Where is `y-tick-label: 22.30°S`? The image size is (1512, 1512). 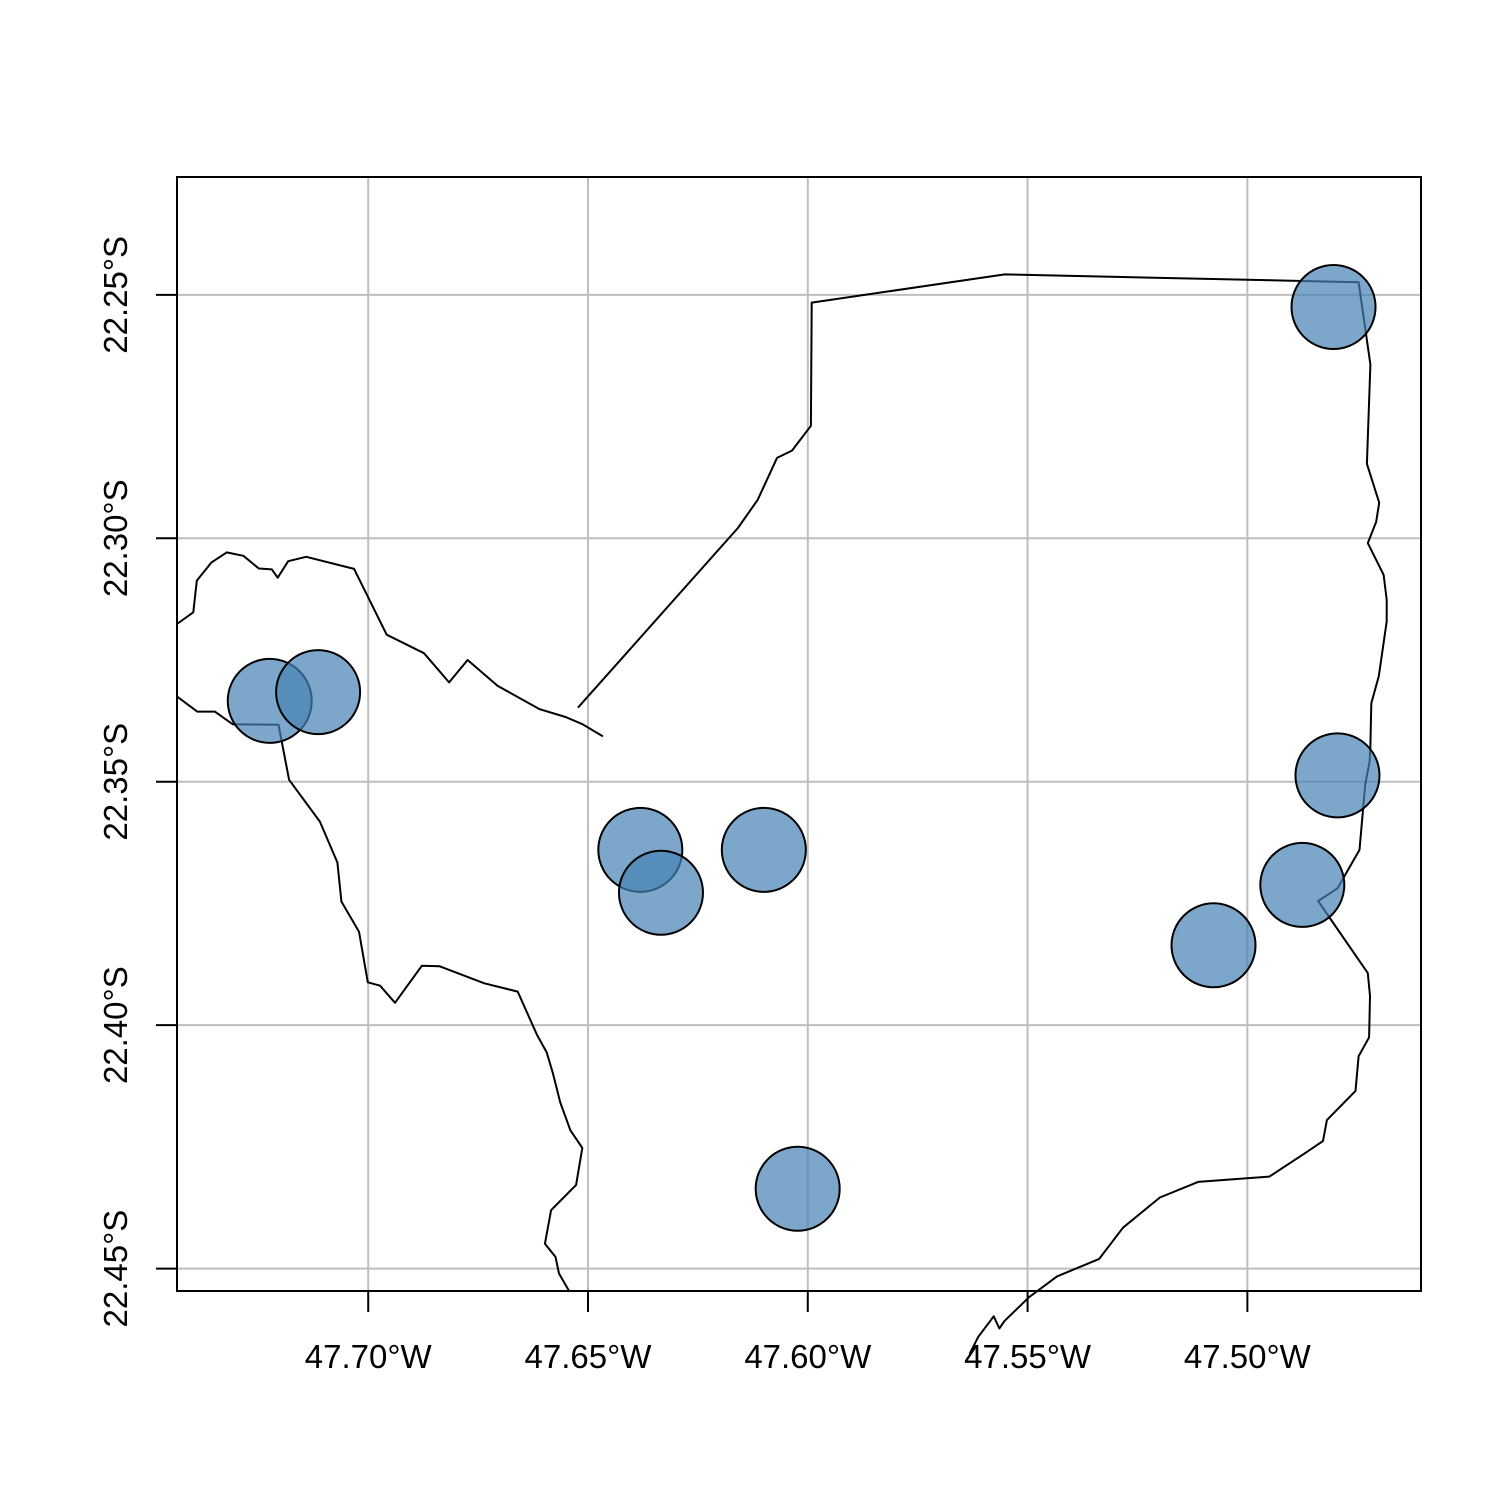
y-tick-label: 22.30°S is located at coordinates (115, 538).